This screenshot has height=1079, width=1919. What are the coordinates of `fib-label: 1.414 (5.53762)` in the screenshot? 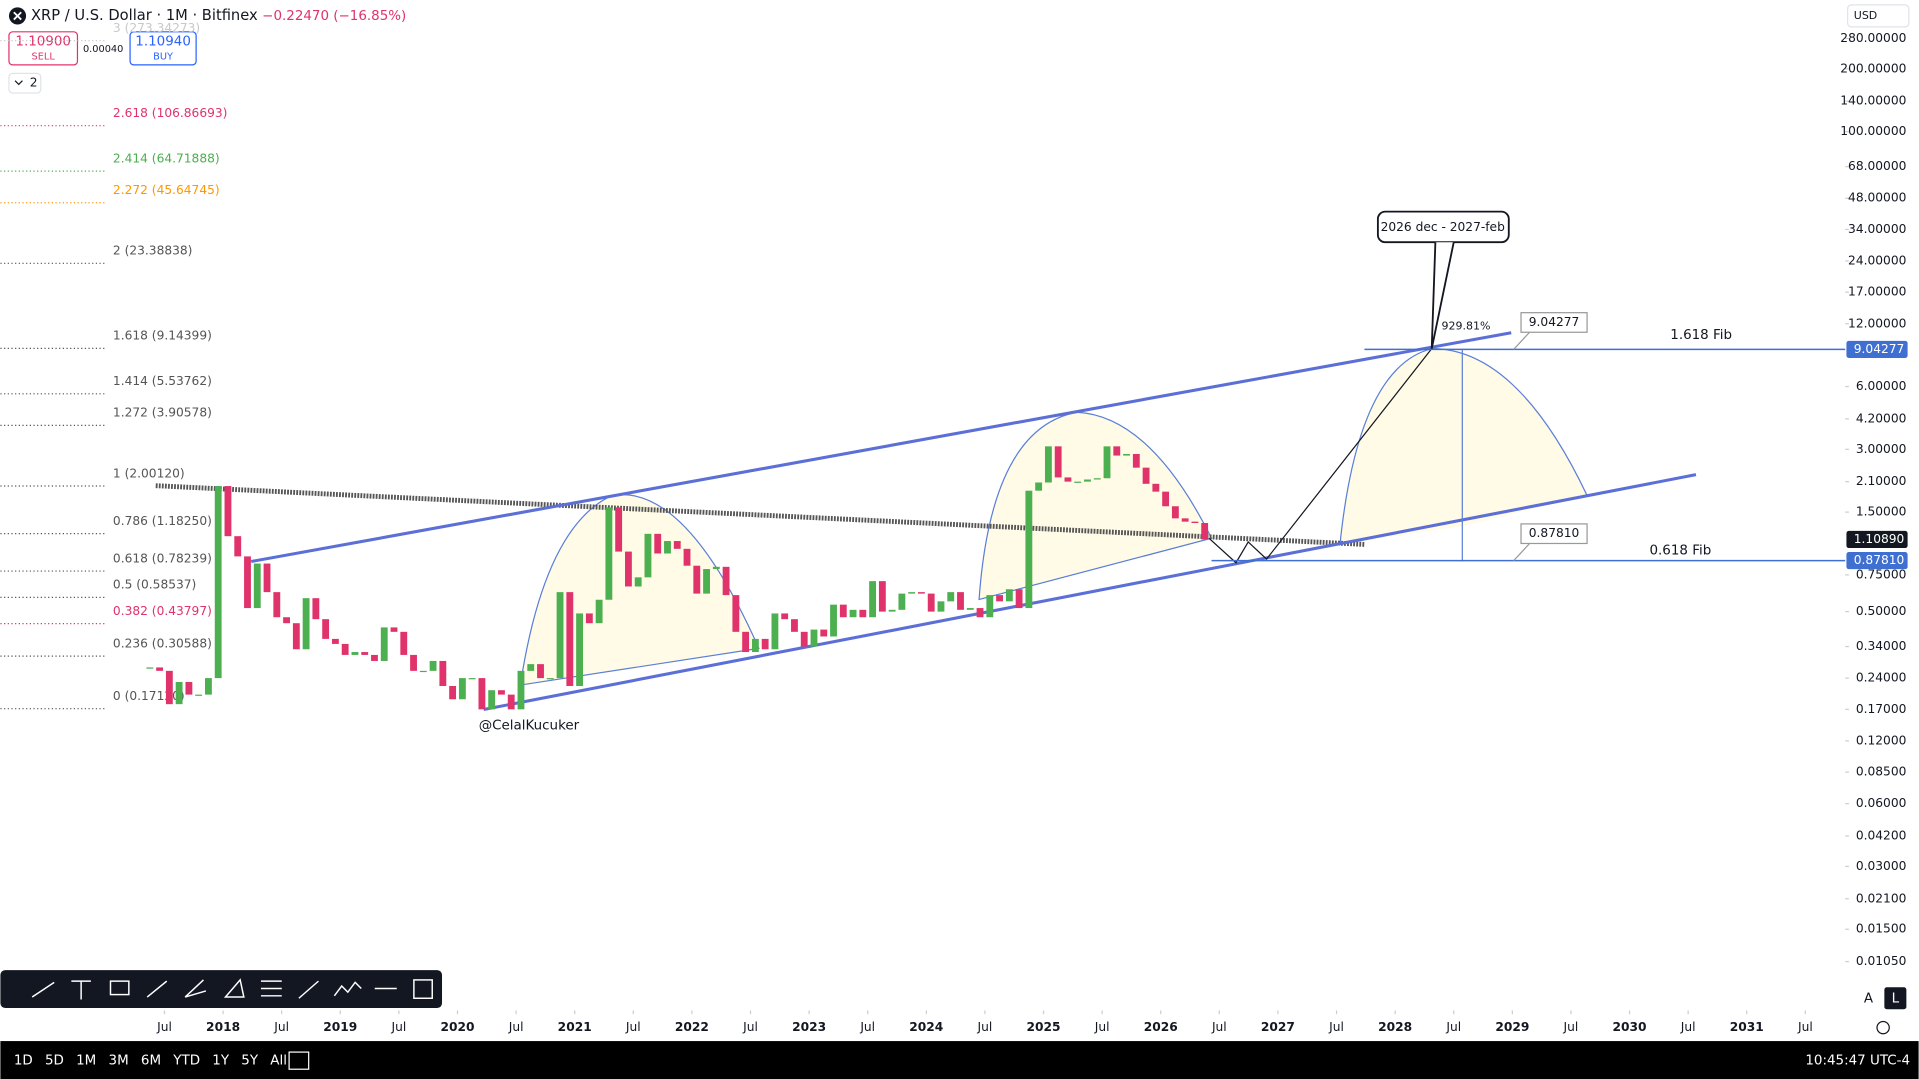 It's located at (162, 381).